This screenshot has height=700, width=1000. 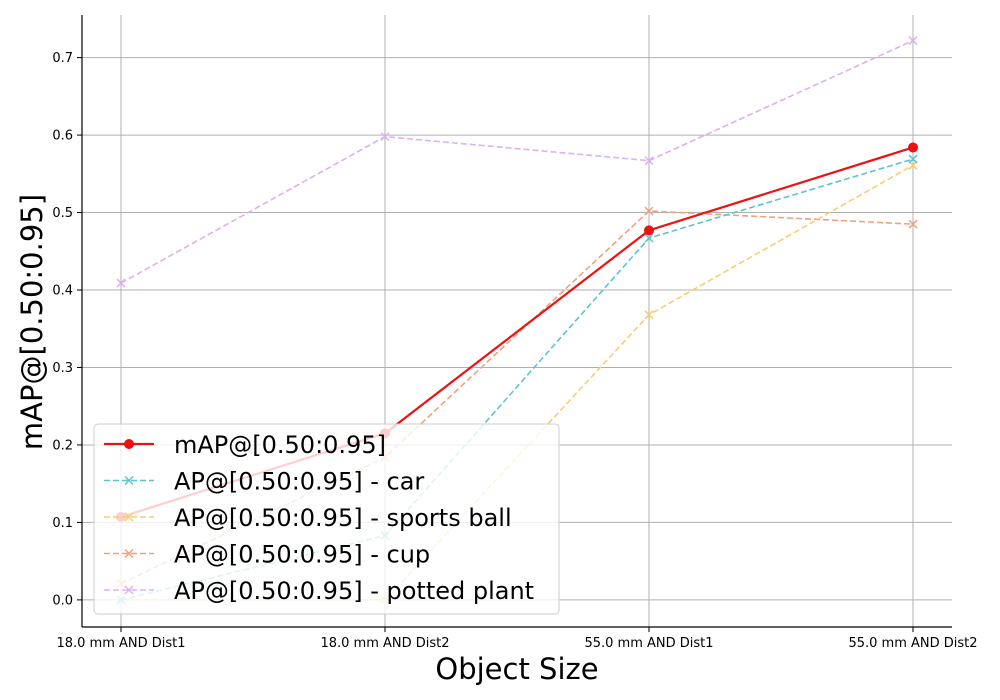 I want to click on y-tick-label: 0.0, so click(x=62, y=600).